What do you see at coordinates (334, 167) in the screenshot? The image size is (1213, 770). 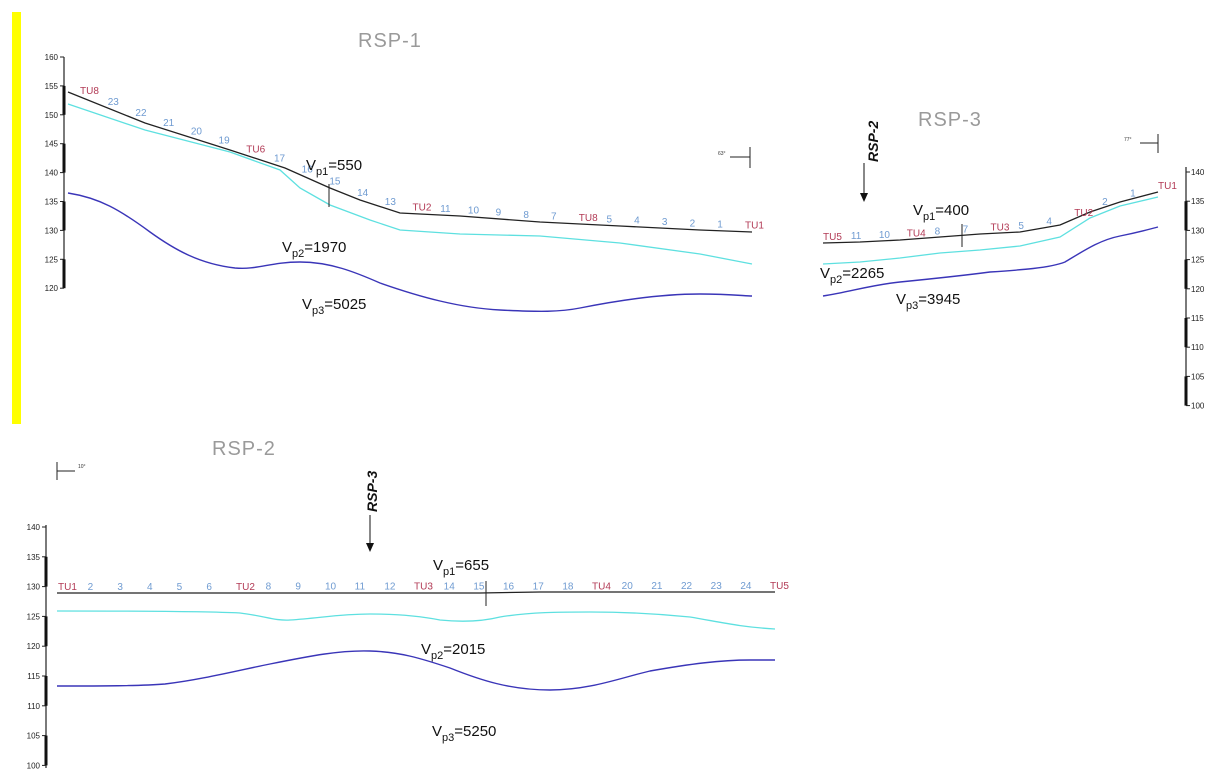 I see `rsp1-vp1-label: Vp1=550` at bounding box center [334, 167].